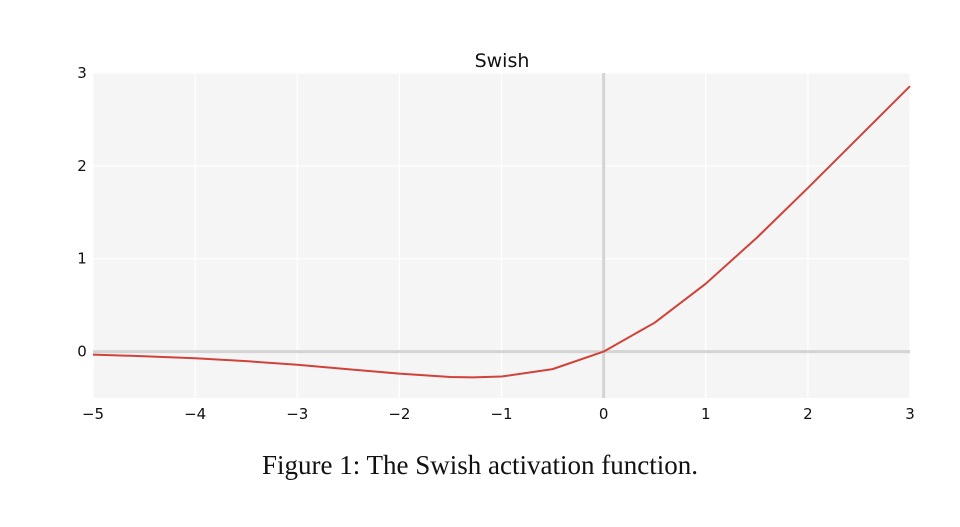  I want to click on x-tick-labels: −5 −4 −3 −2 −1 0 1 2 3, so click(498, 414).